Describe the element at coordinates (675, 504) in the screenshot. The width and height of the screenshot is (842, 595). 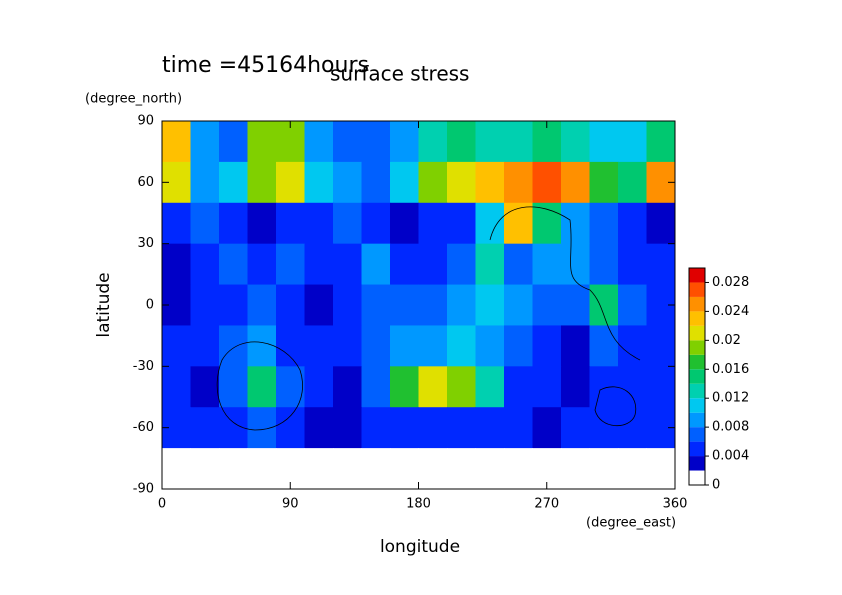
I see `x-tick-label: 360` at that location.